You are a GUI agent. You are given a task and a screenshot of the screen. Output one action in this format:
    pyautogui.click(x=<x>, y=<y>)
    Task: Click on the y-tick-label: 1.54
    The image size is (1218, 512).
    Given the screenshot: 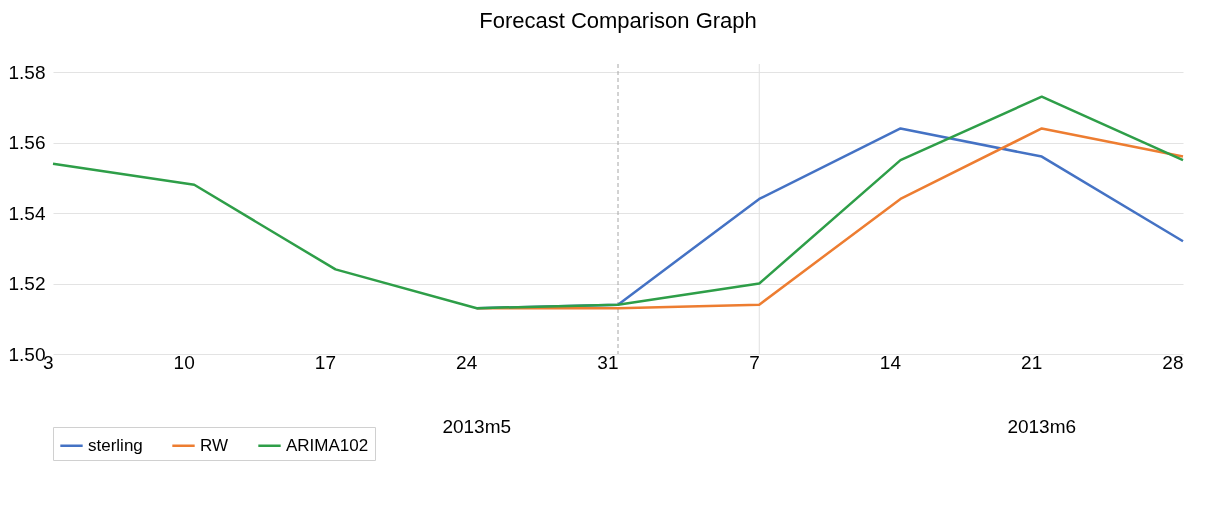 What is the action you would take?
    pyautogui.click(x=27, y=213)
    